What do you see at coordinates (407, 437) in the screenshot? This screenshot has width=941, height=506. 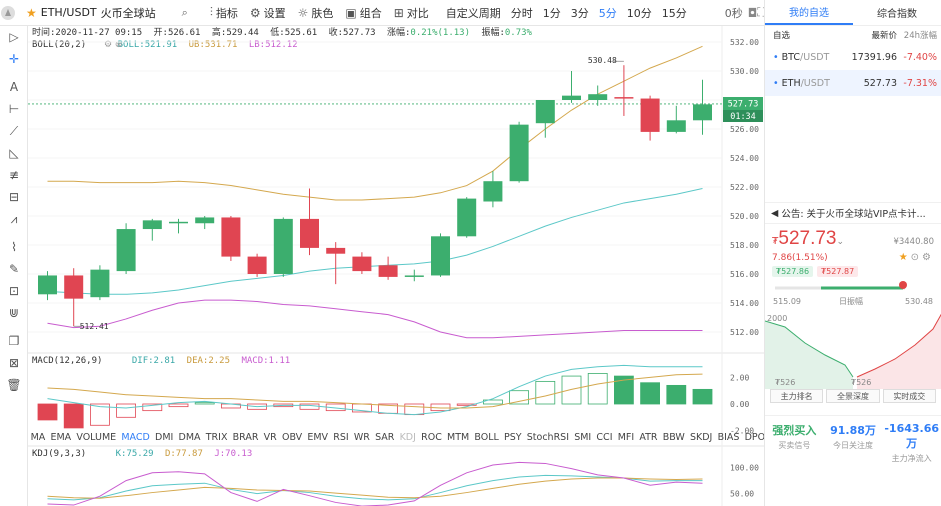 I see `indicator-tab-kdj: KDJ` at bounding box center [407, 437].